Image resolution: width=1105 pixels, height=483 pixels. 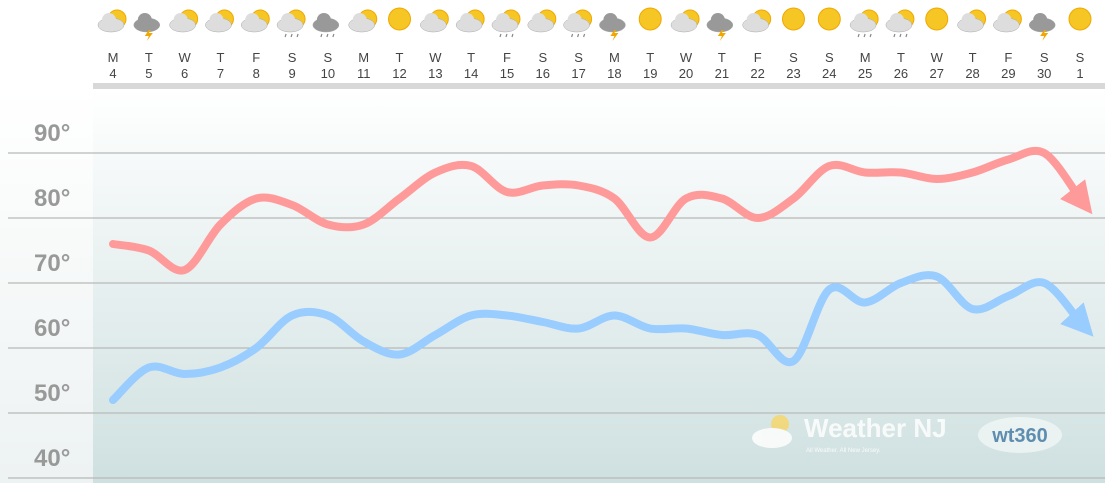 What do you see at coordinates (52, 133) in the screenshot?
I see `y-tick-label: 90°` at bounding box center [52, 133].